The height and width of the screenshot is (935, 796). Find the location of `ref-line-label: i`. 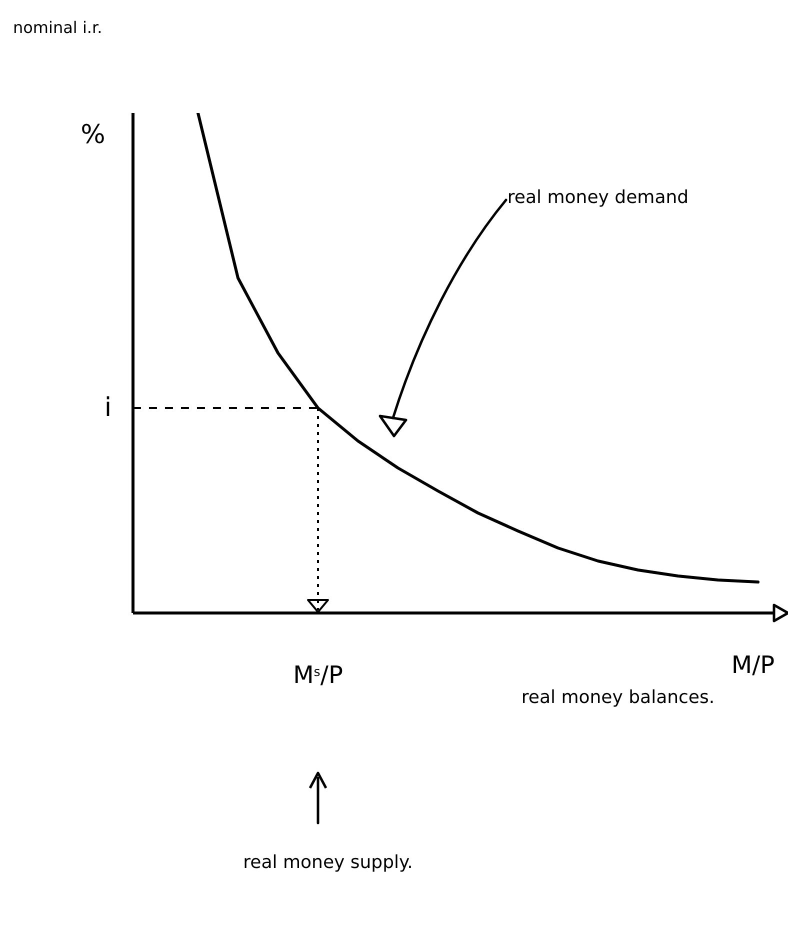

ref-line-label: i is located at coordinates (108, 408).